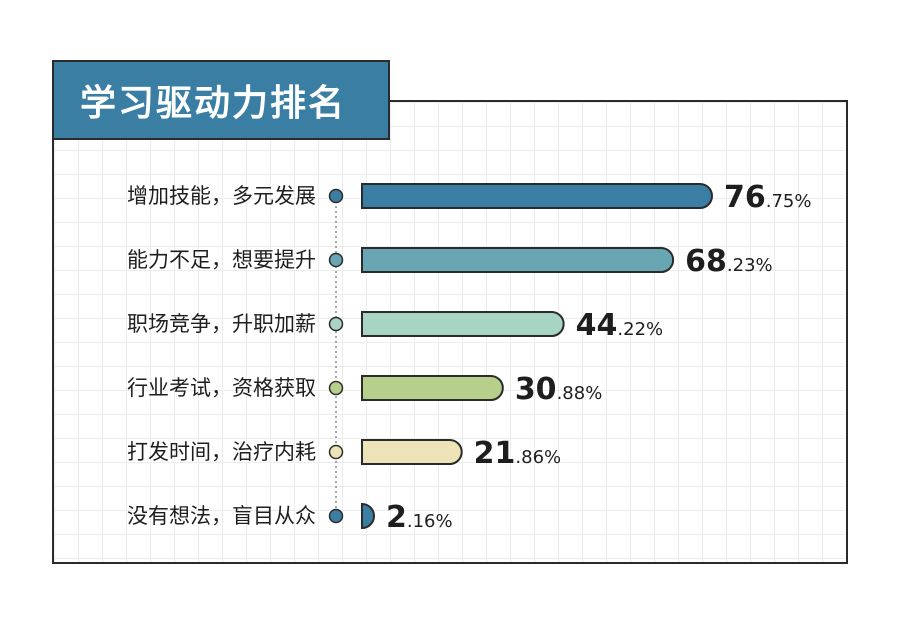  I want to click on value-label-integer: 30, so click(536, 389).